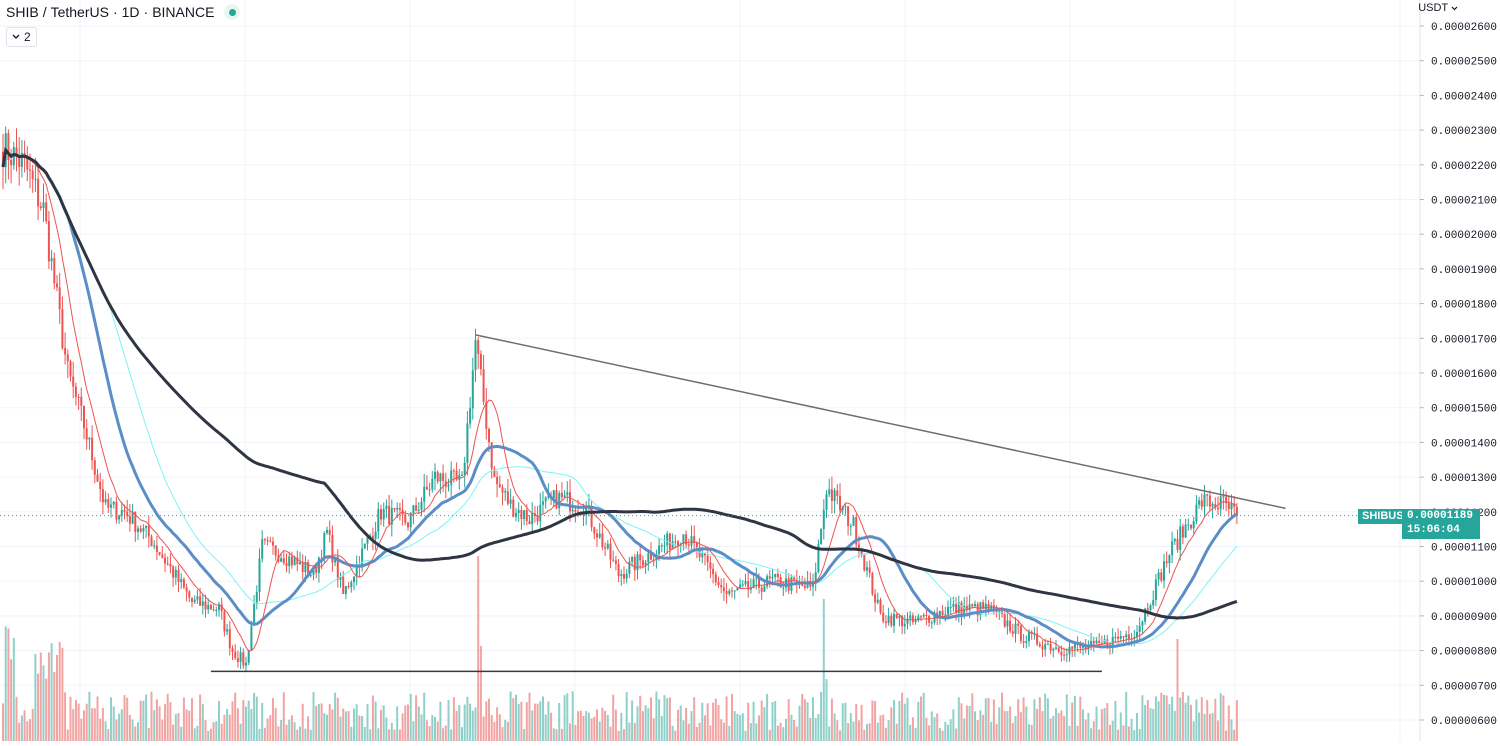 This screenshot has height=746, width=1500. Describe the element at coordinates (1464, 687) in the screenshot. I see `y-tick-label: 0.00000700` at that location.